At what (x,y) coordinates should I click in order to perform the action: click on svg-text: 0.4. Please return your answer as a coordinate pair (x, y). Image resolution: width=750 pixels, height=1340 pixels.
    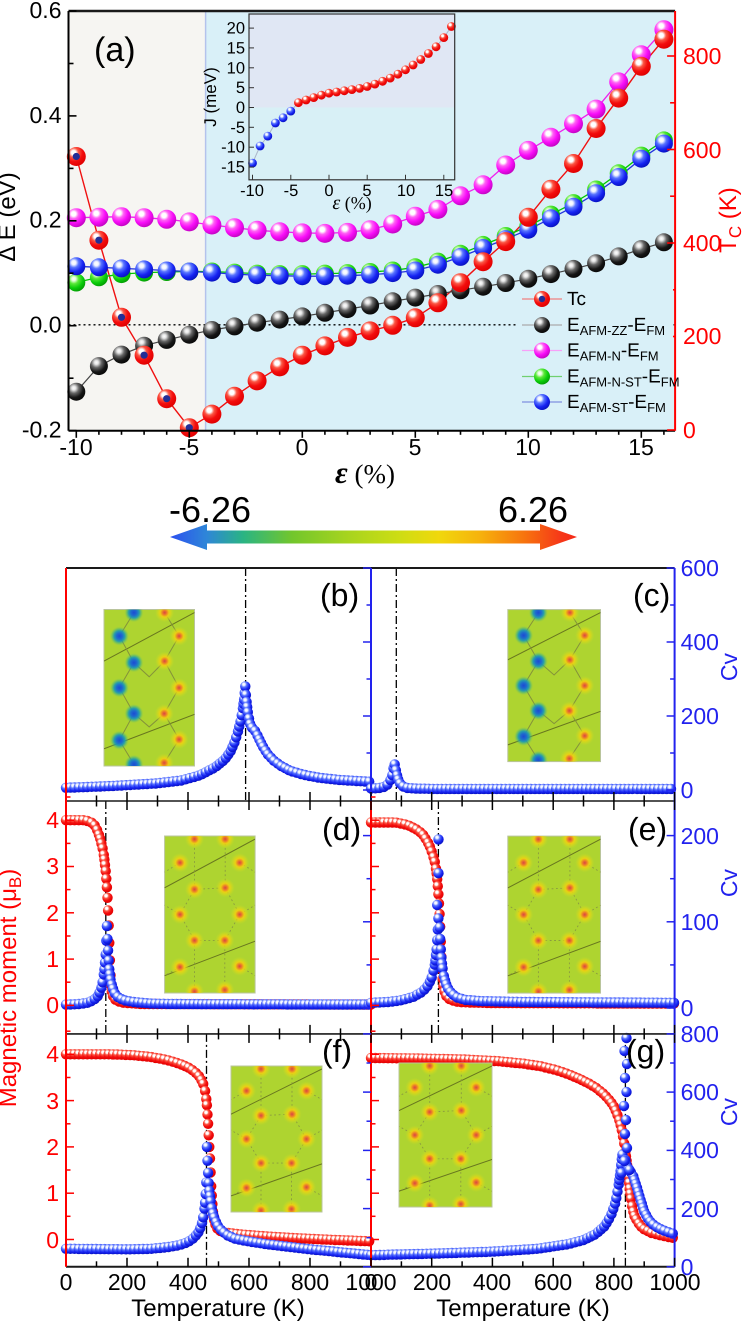
    Looking at the image, I should click on (46, 115).